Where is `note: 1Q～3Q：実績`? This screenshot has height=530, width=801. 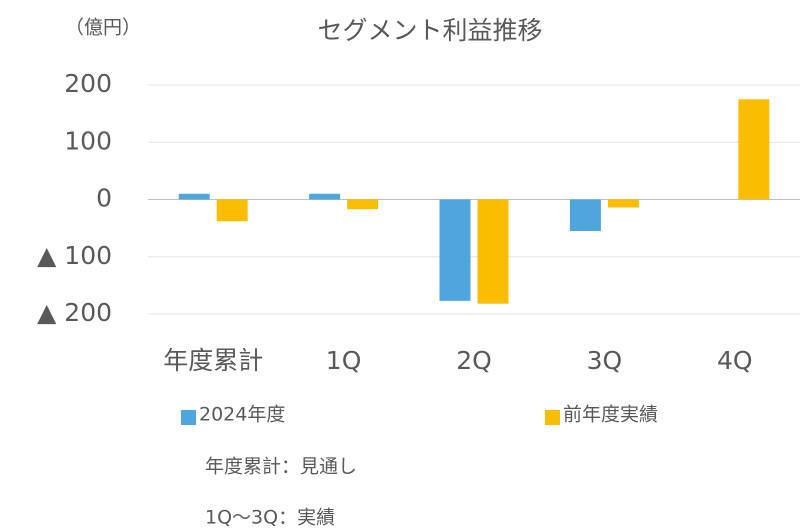
note: 1Q～3Q：実績 is located at coordinates (270, 518).